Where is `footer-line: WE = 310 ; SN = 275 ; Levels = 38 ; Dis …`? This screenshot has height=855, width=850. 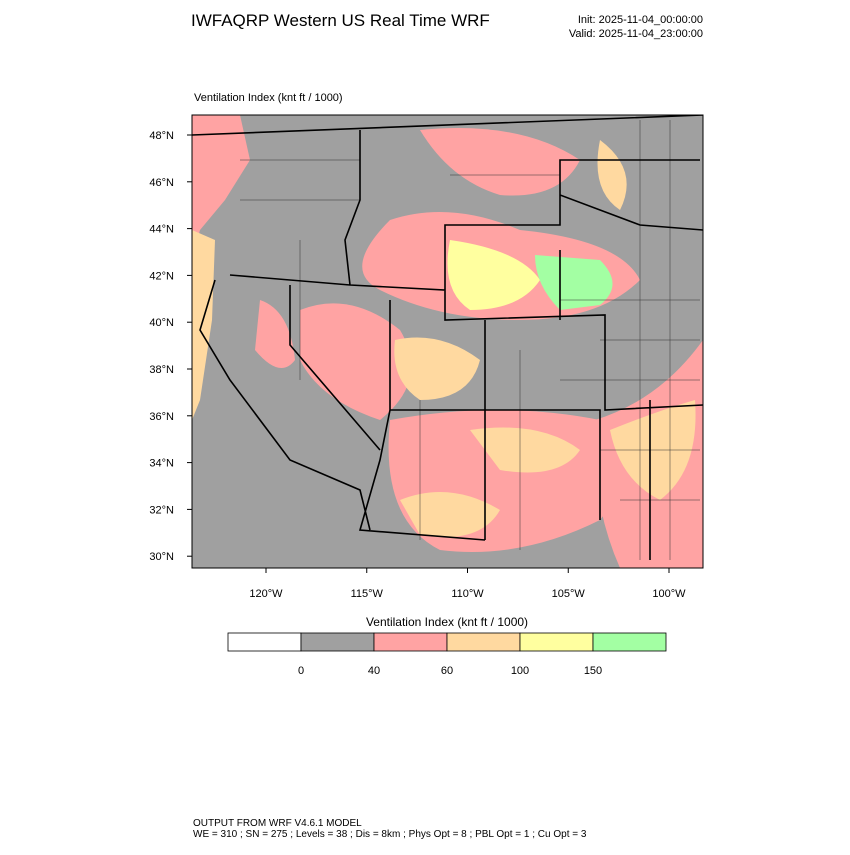 footer-line: WE = 310 ; SN = 275 ; Levels = 38 ; Dis … is located at coordinates (390, 834).